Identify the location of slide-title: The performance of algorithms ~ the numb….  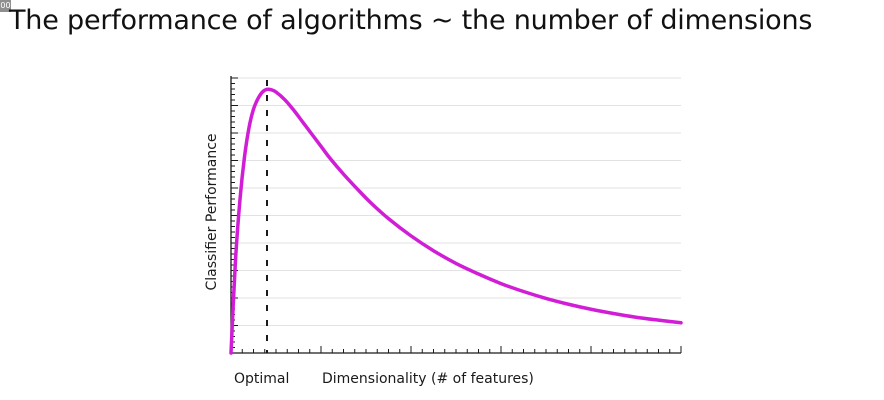
(411, 20).